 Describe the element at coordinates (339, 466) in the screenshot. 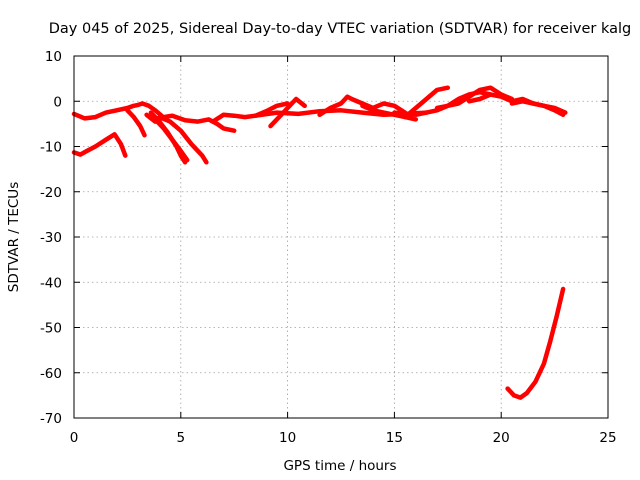

I see `x-axis-label: GPS time / hours` at that location.